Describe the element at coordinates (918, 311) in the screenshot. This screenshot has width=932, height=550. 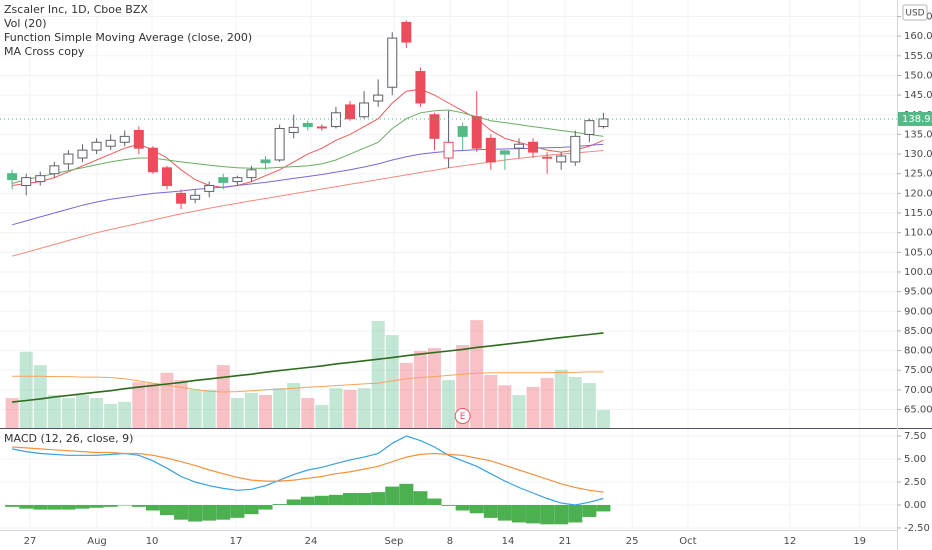
I see `y-tick-label: 90.00` at that location.